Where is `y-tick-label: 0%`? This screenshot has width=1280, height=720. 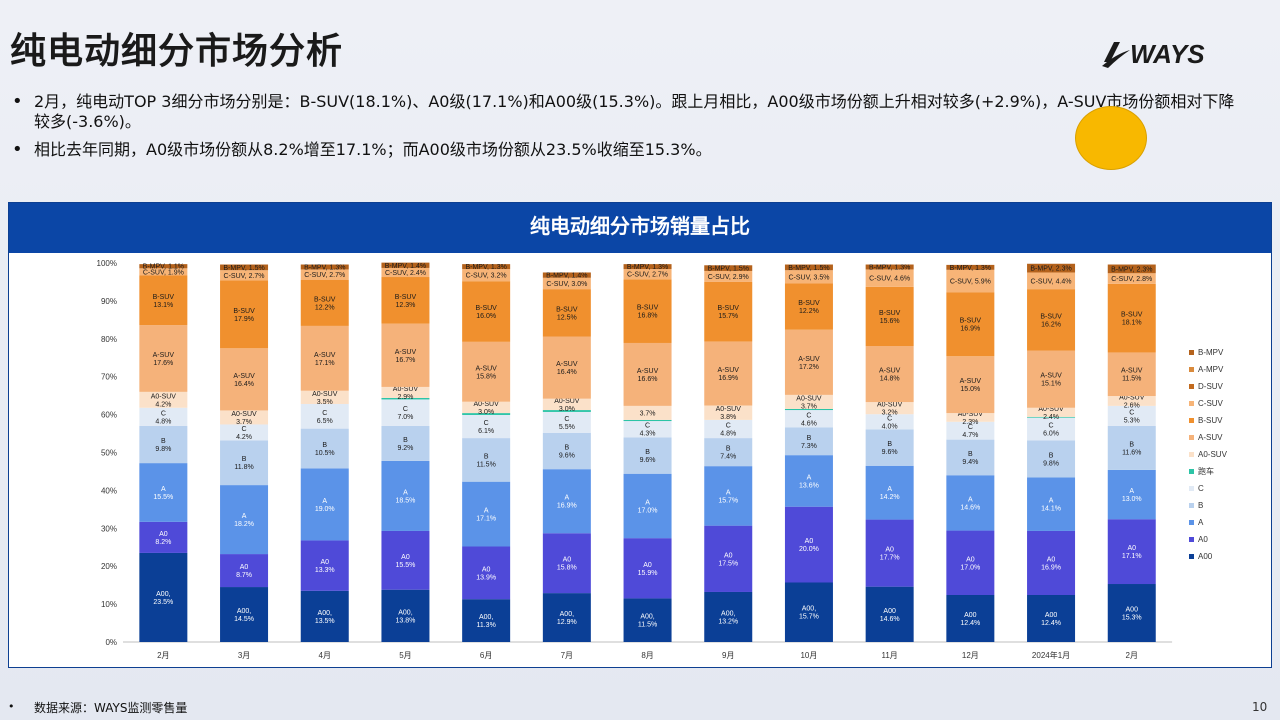 y-tick-label: 0% is located at coordinates (111, 642).